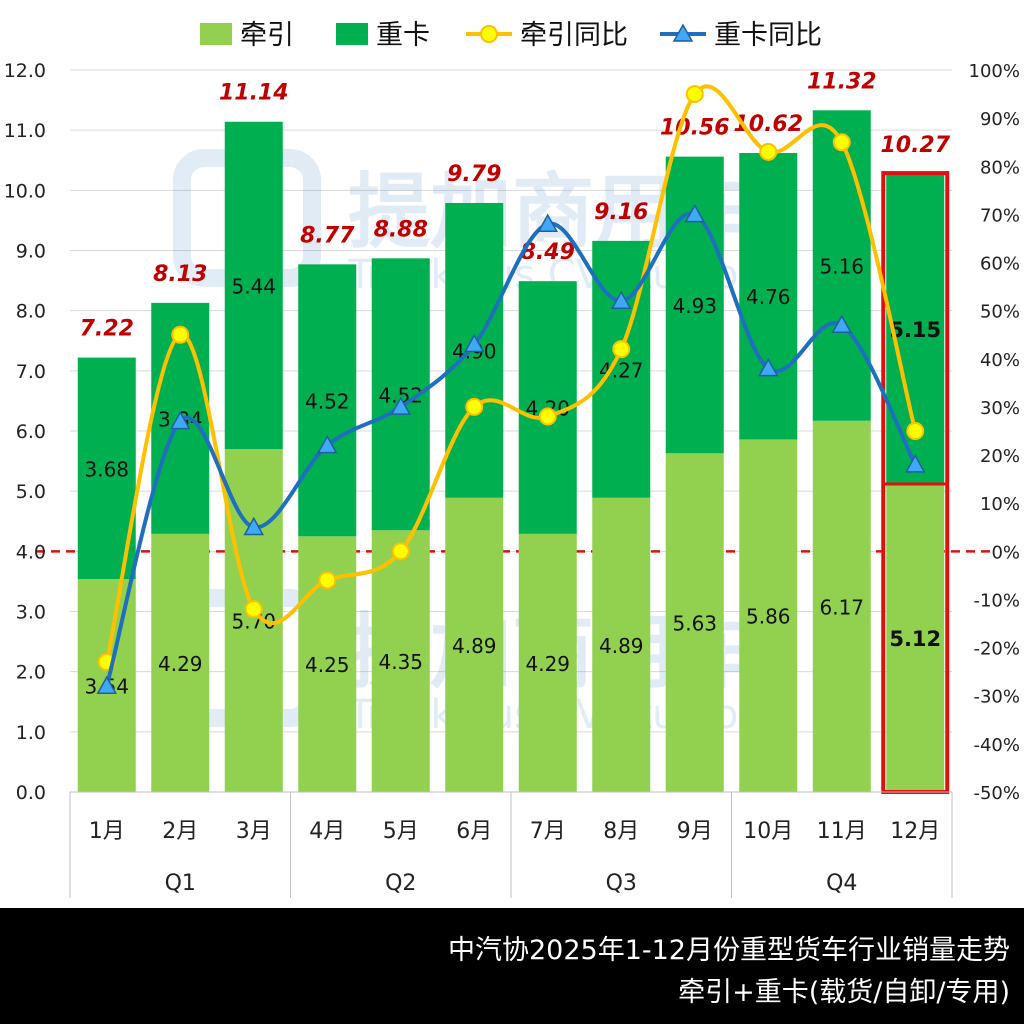  I want to click on total-label: 8.77, so click(327, 235).